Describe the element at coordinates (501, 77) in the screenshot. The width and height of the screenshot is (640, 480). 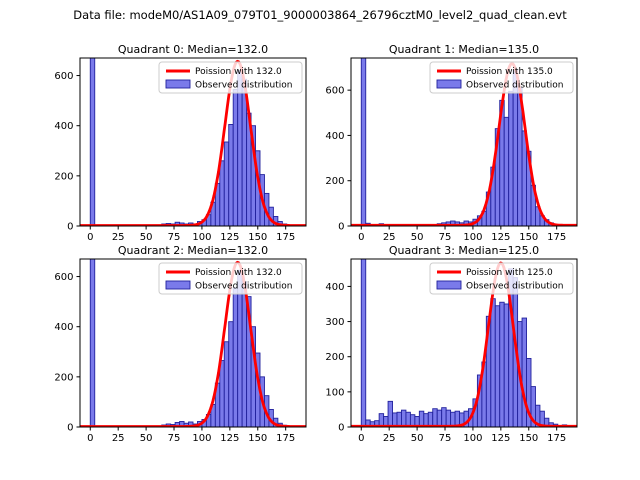
I see `legend: Poission with 135.0 Observed distribution` at that location.